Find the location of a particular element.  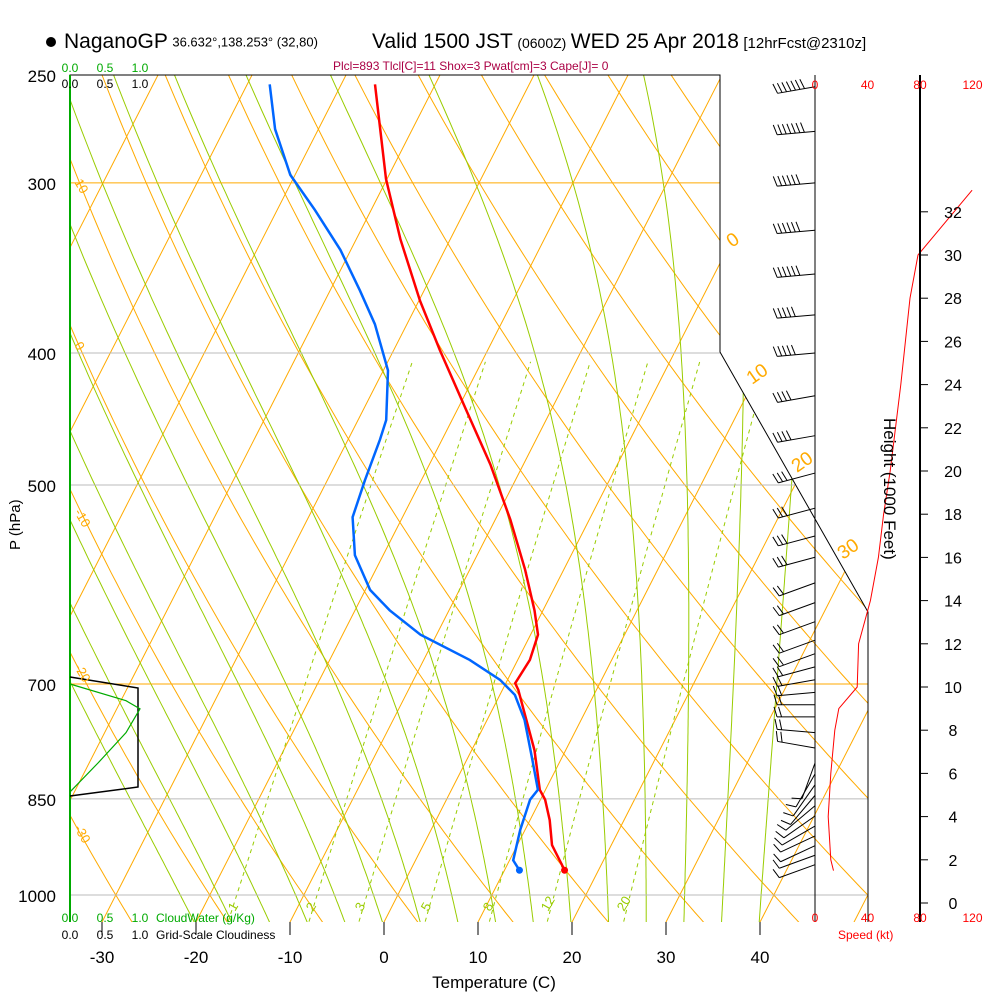

isotherm-line is located at coordinates (120, 498).